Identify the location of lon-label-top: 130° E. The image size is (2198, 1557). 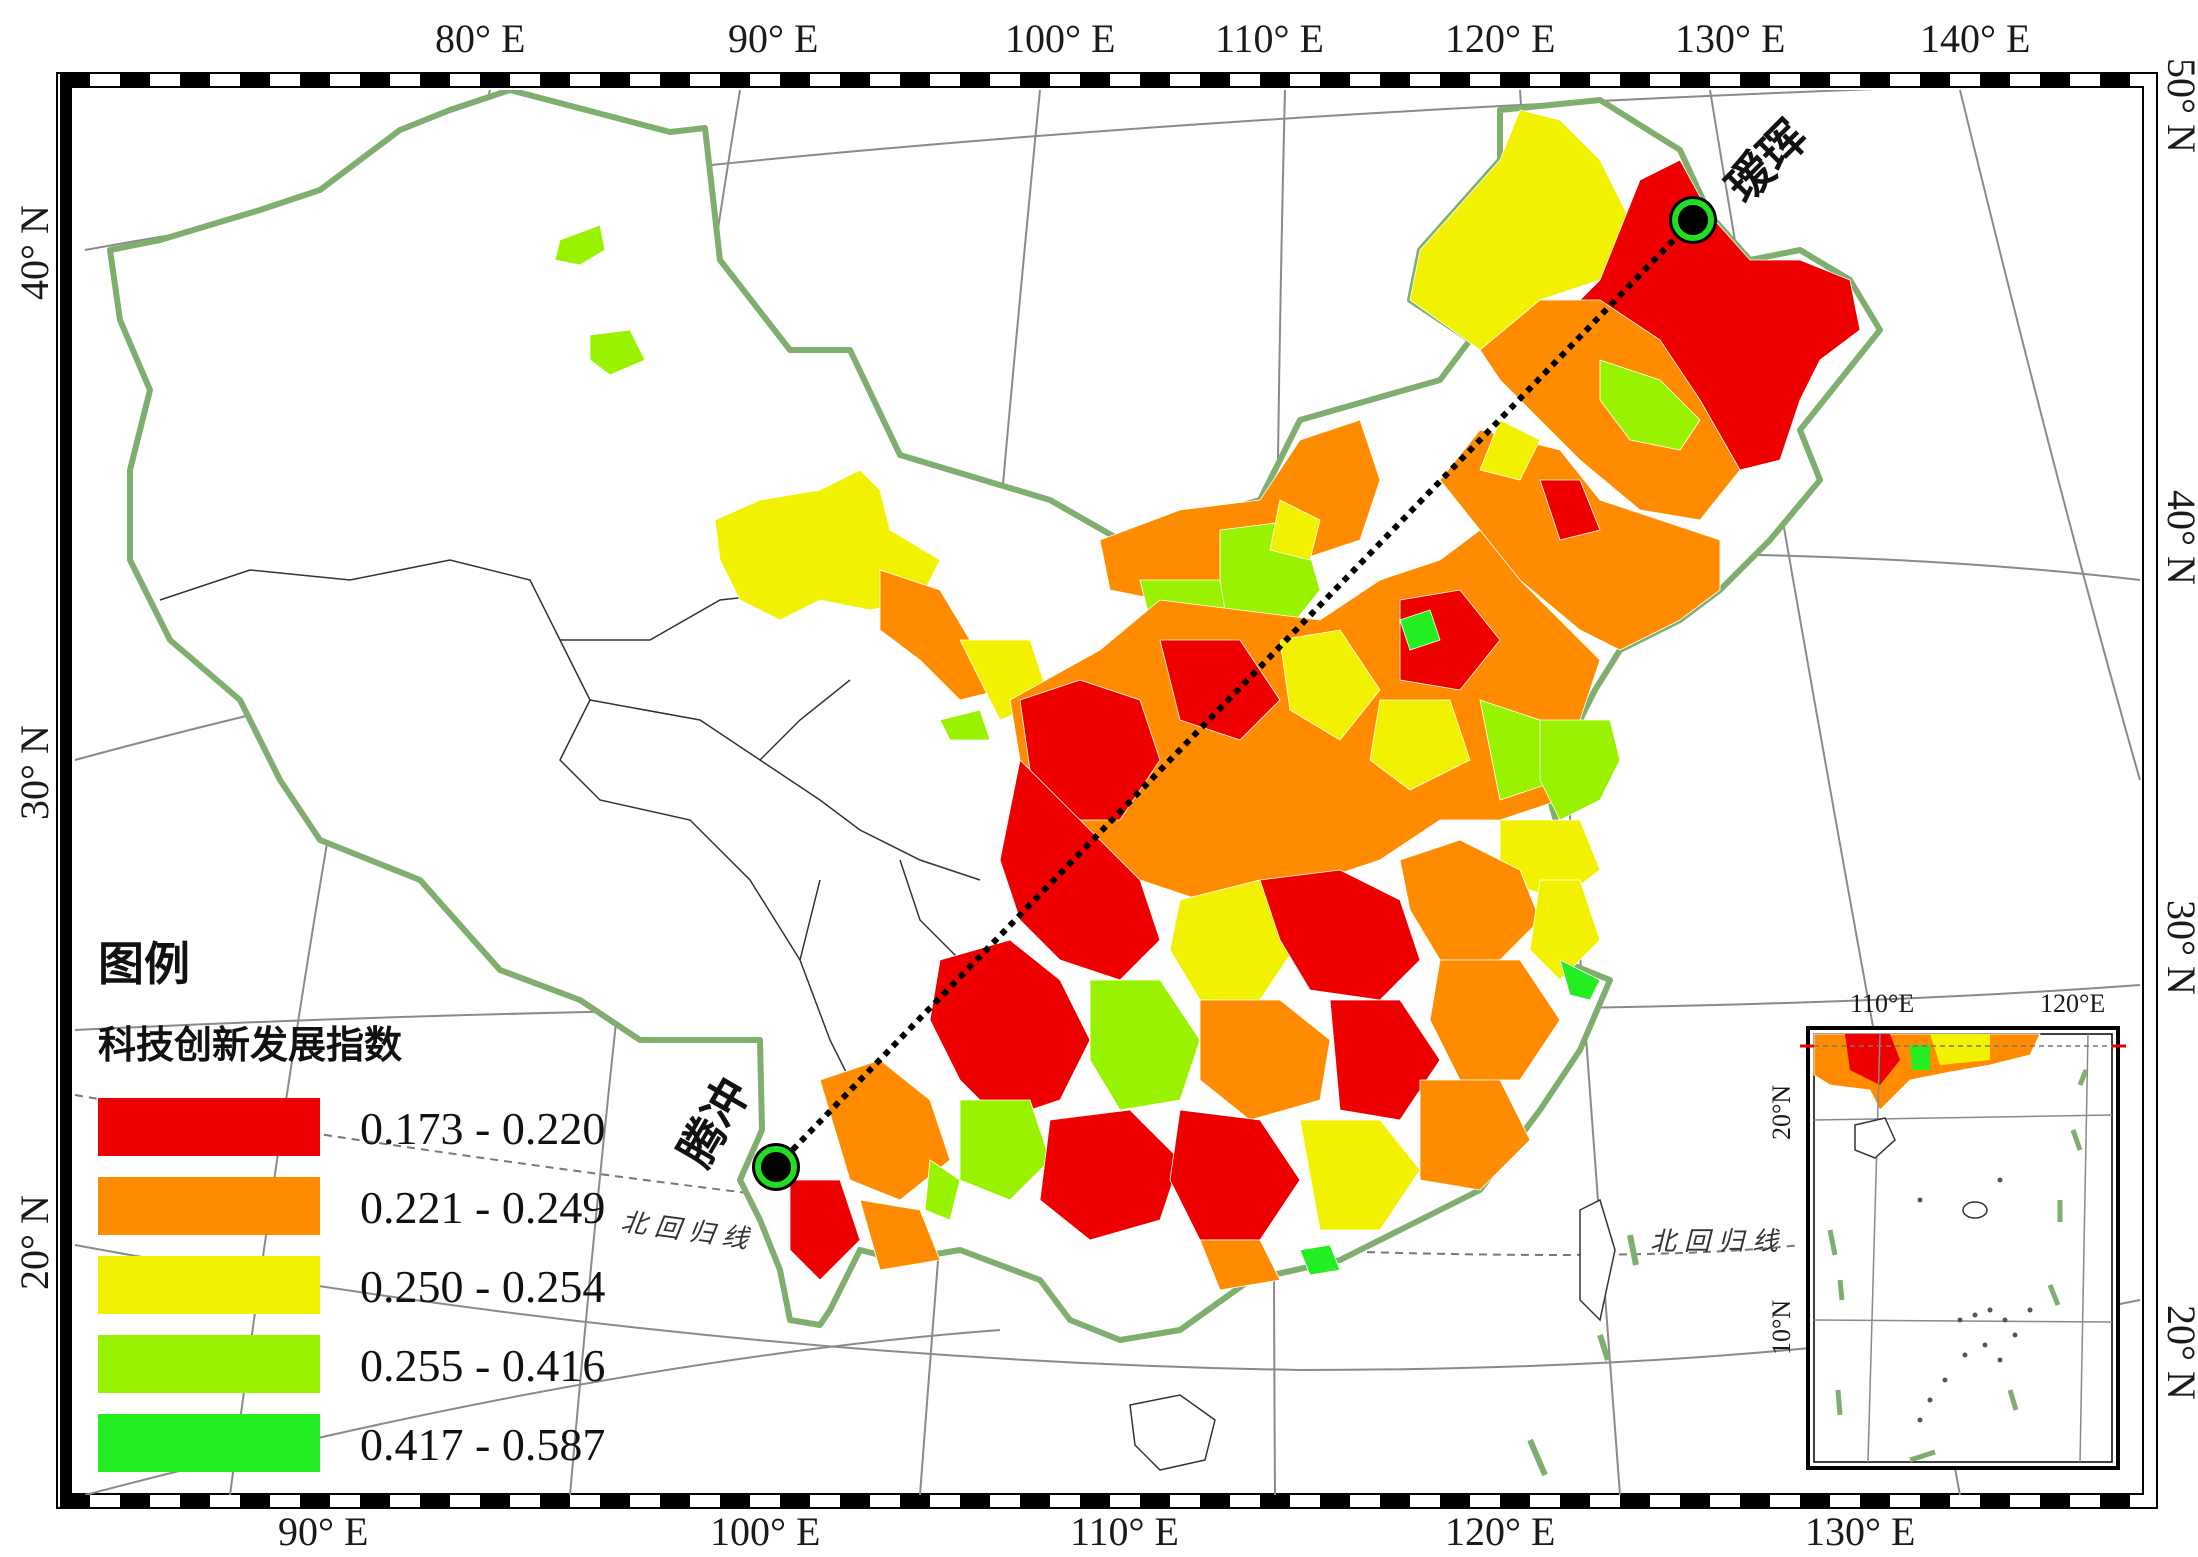
(1730, 38).